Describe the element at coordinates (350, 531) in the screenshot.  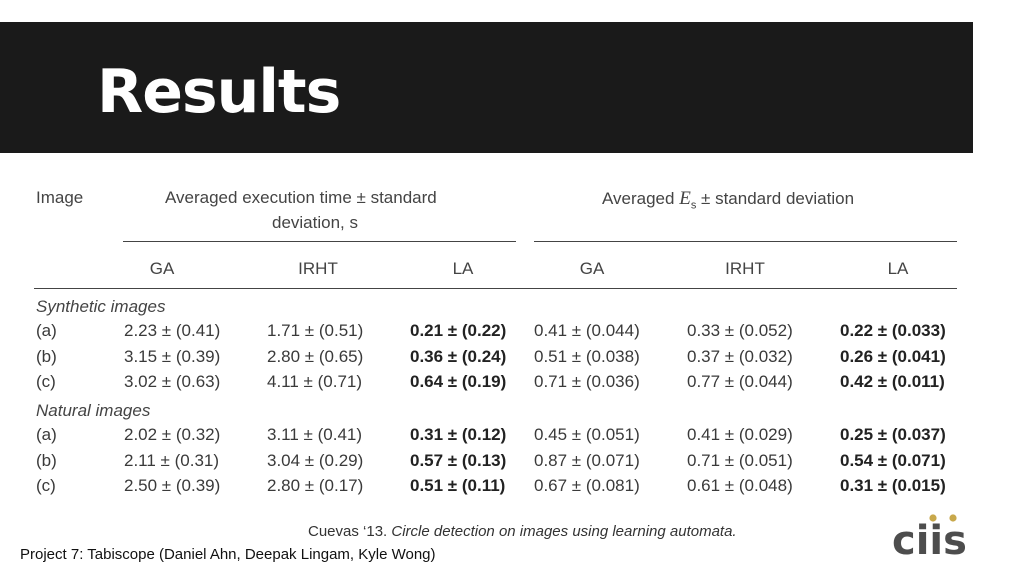
I see `citation-authors: Cuevas ‘13.` at that location.